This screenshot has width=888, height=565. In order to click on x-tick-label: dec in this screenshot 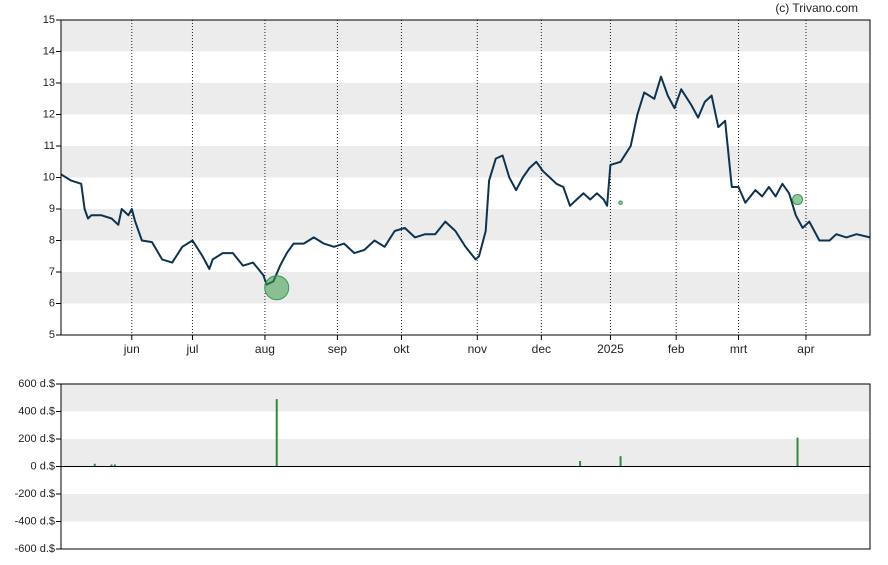, I will do `click(541, 349)`.